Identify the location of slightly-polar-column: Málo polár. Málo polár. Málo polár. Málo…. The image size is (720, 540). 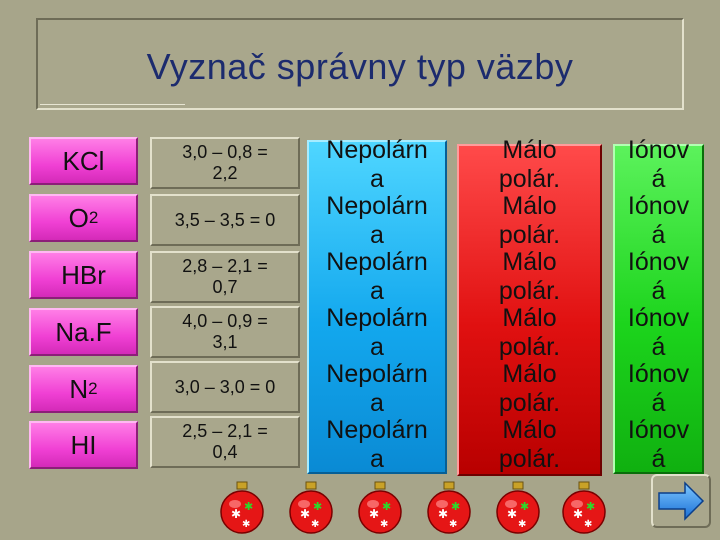
(529, 306).